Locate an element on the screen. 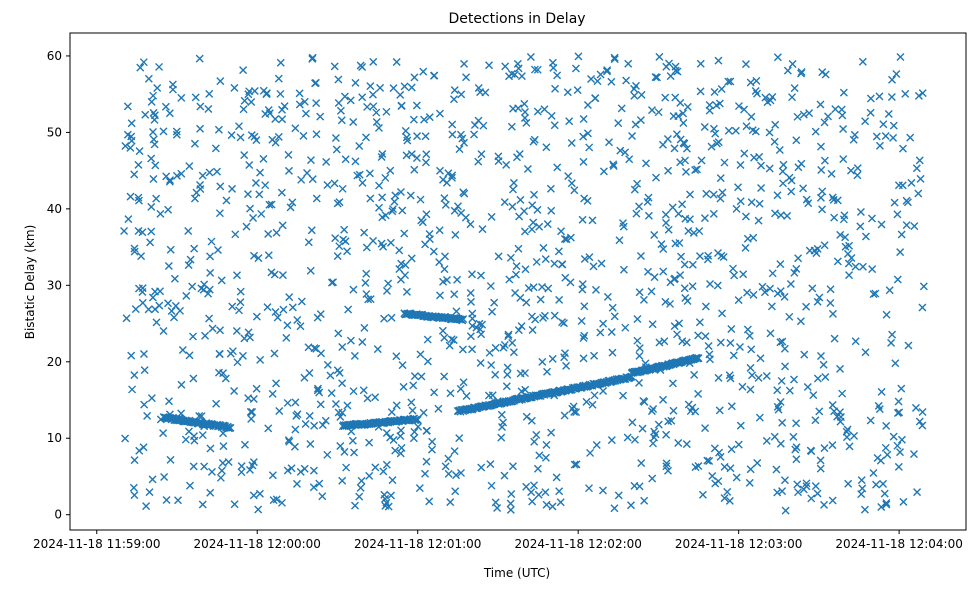 The width and height of the screenshot is (979, 590). y-tick-label-2: 20 is located at coordinates (54, 362).